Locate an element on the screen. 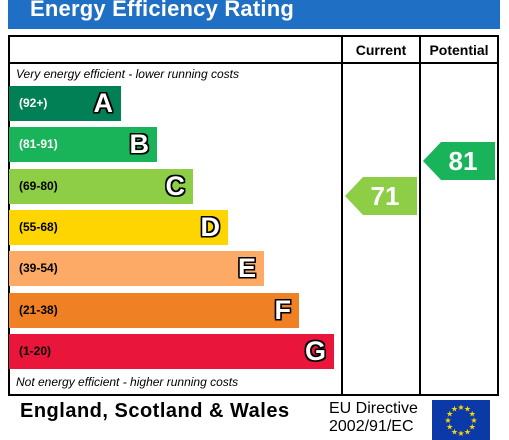 The width and height of the screenshot is (509, 440). band-letter: D is located at coordinates (210, 226).